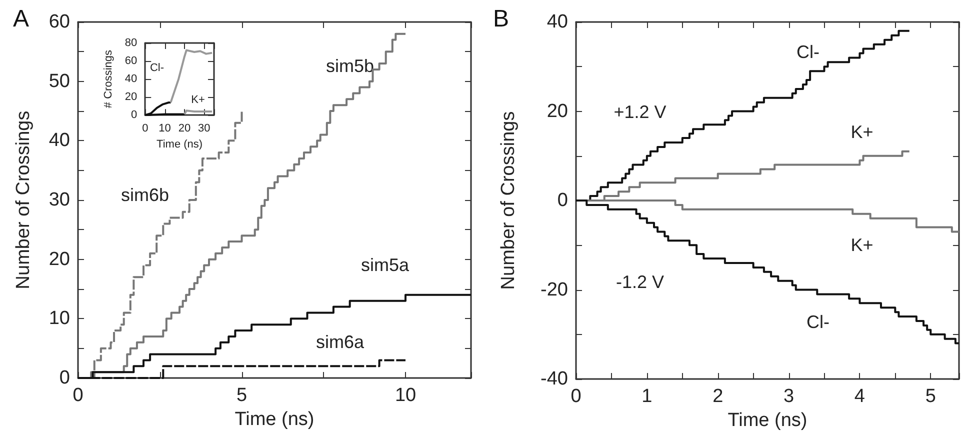  What do you see at coordinates (340, 342) in the screenshot?
I see `annotation: sim6a` at bounding box center [340, 342].